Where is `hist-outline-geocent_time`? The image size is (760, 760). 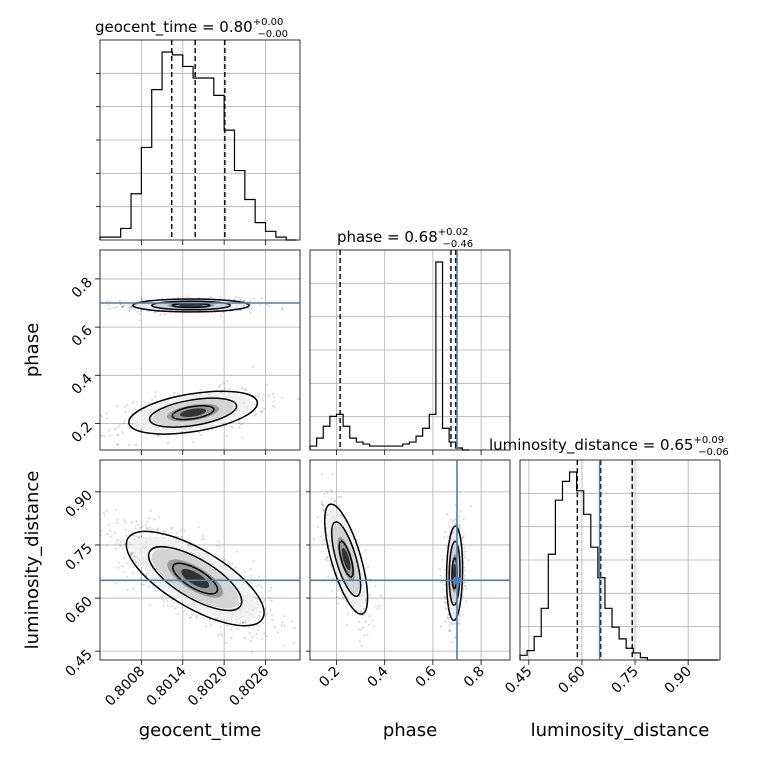 hist-outline-geocent_time is located at coordinates (198, 146).